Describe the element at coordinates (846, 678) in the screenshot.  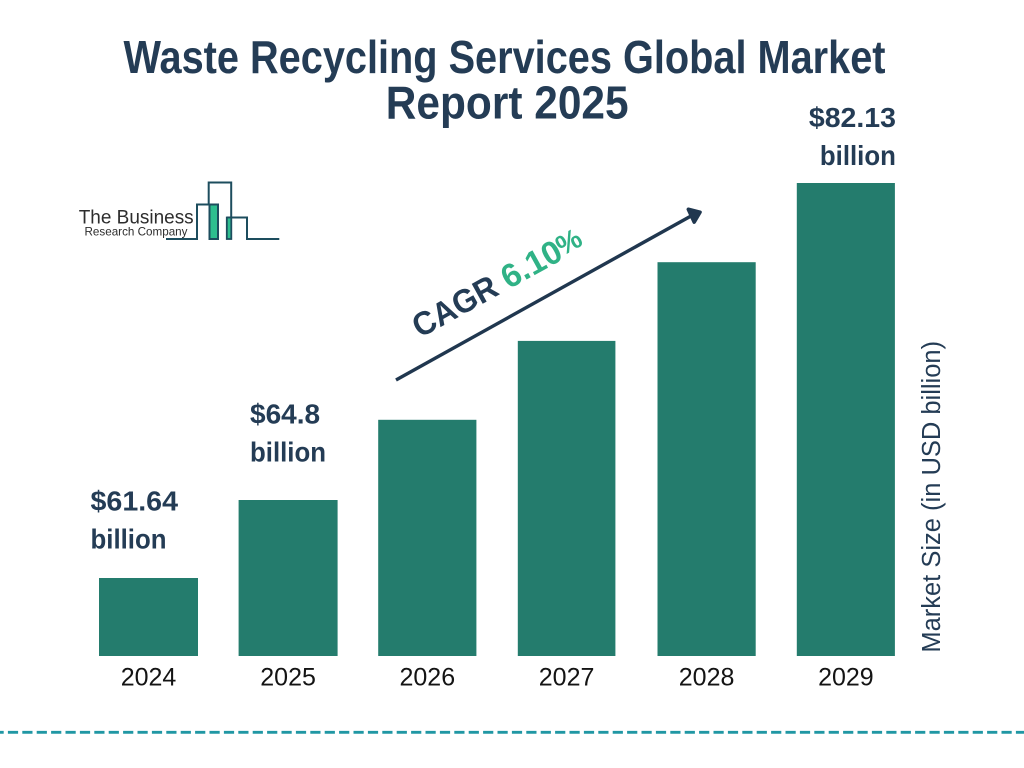
I see `svg-text: 2029` at that location.